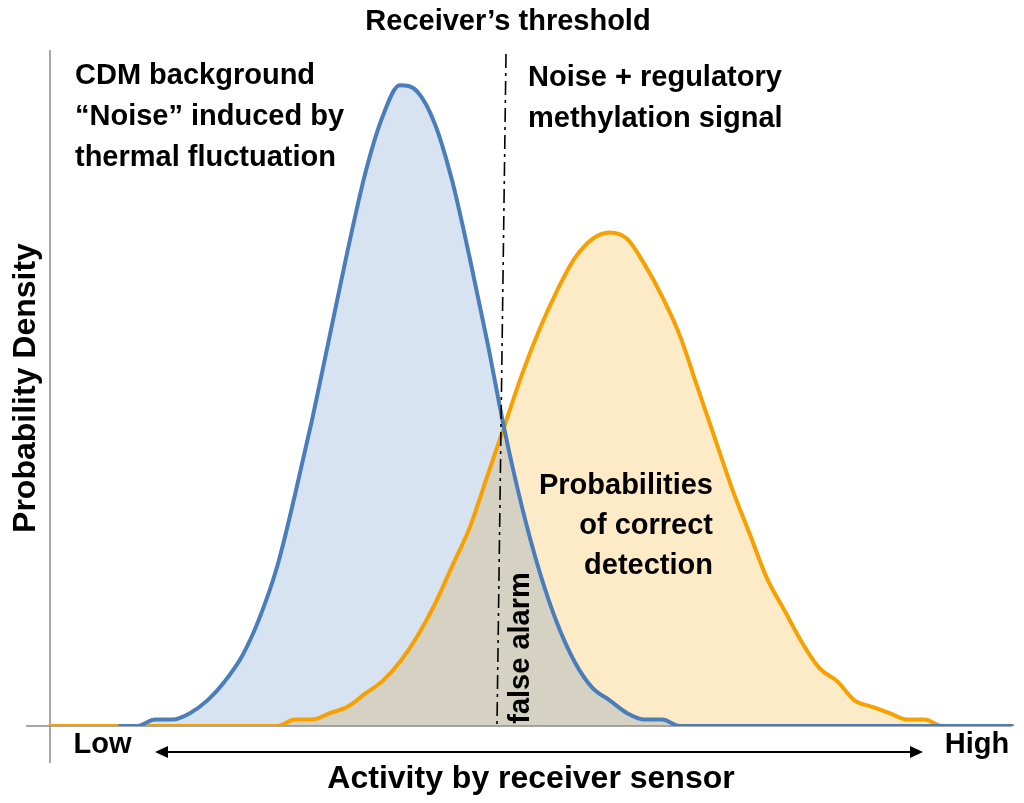 This screenshot has width=1024, height=803. I want to click on series-label: CDM background “Noise” induced by thermal fluctuation, so click(210, 115).